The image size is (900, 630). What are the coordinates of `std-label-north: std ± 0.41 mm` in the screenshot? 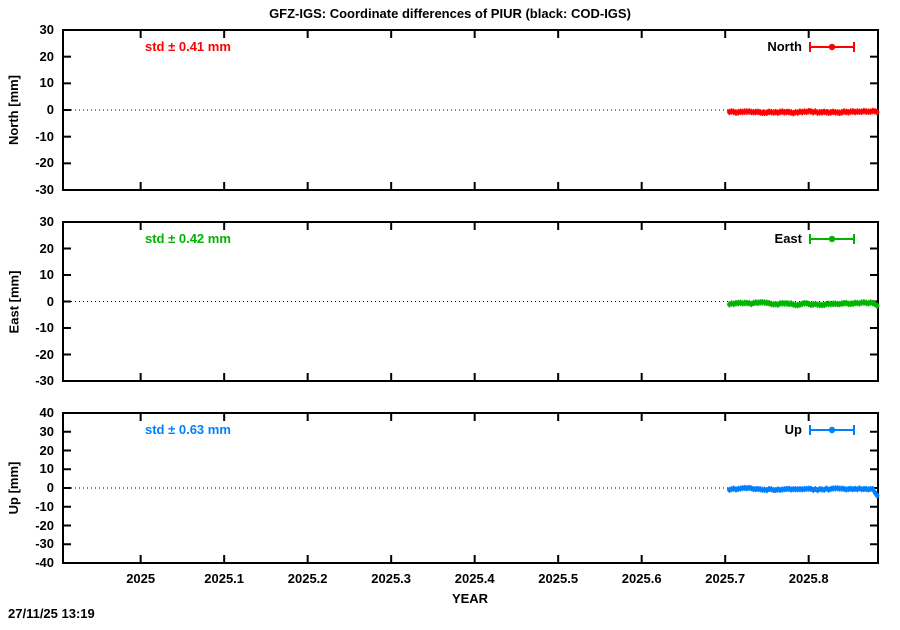 It's located at (188, 46).